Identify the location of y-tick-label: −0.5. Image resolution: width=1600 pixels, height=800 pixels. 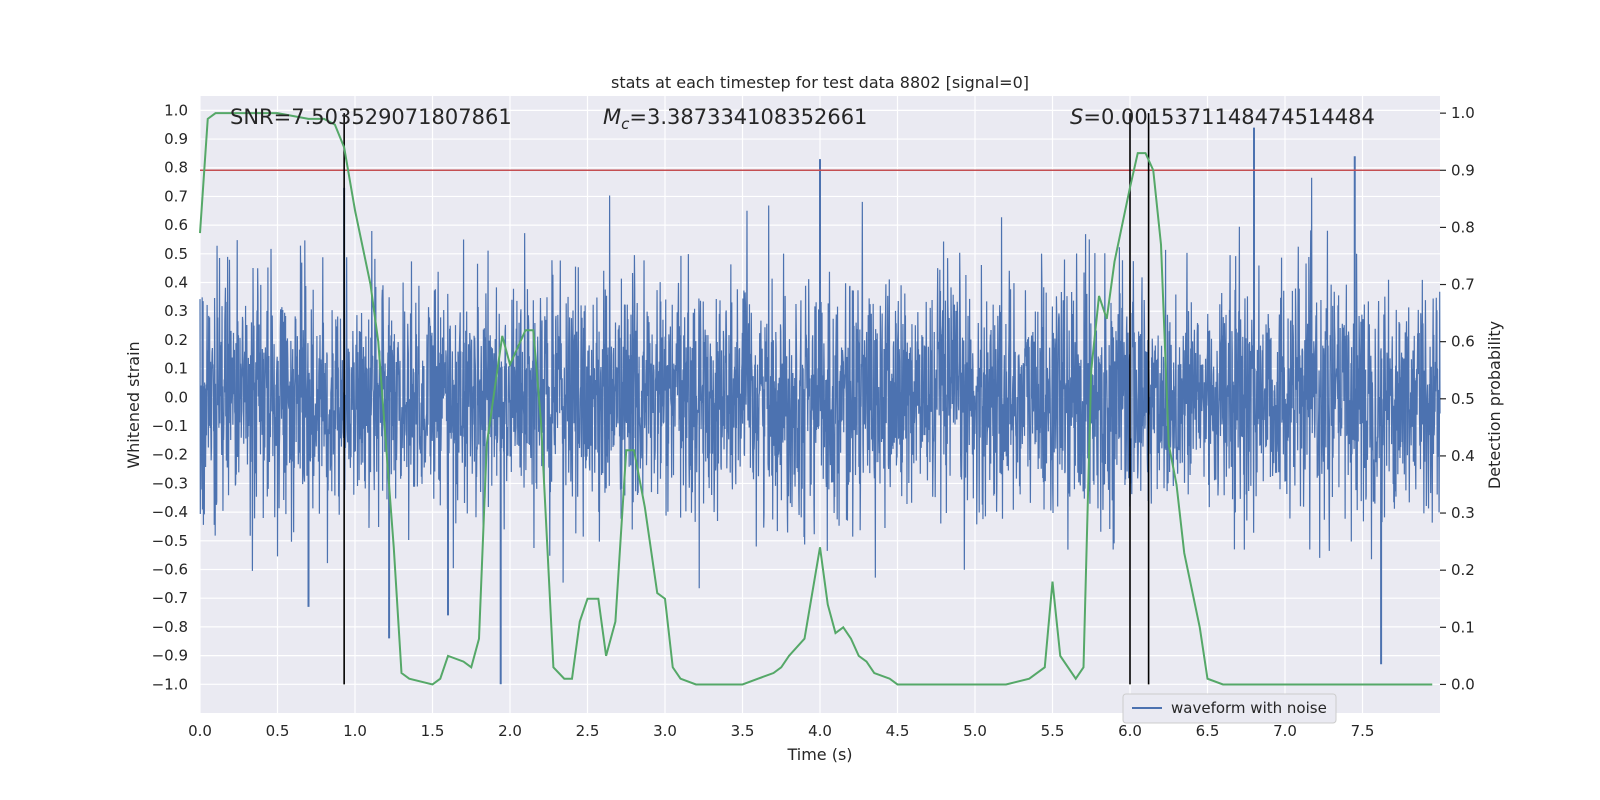
(170, 541).